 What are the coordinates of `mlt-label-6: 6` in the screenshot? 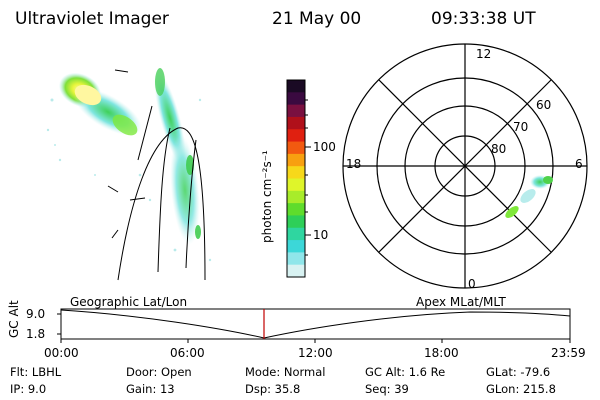 It's located at (579, 164).